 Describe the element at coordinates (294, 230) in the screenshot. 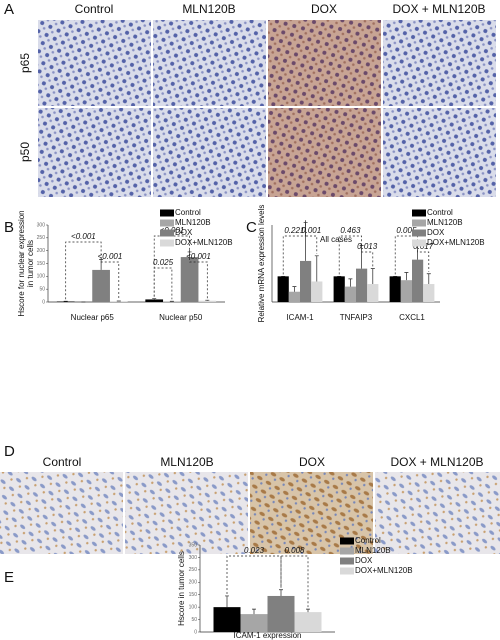

I see `p-value: 0.221` at that location.